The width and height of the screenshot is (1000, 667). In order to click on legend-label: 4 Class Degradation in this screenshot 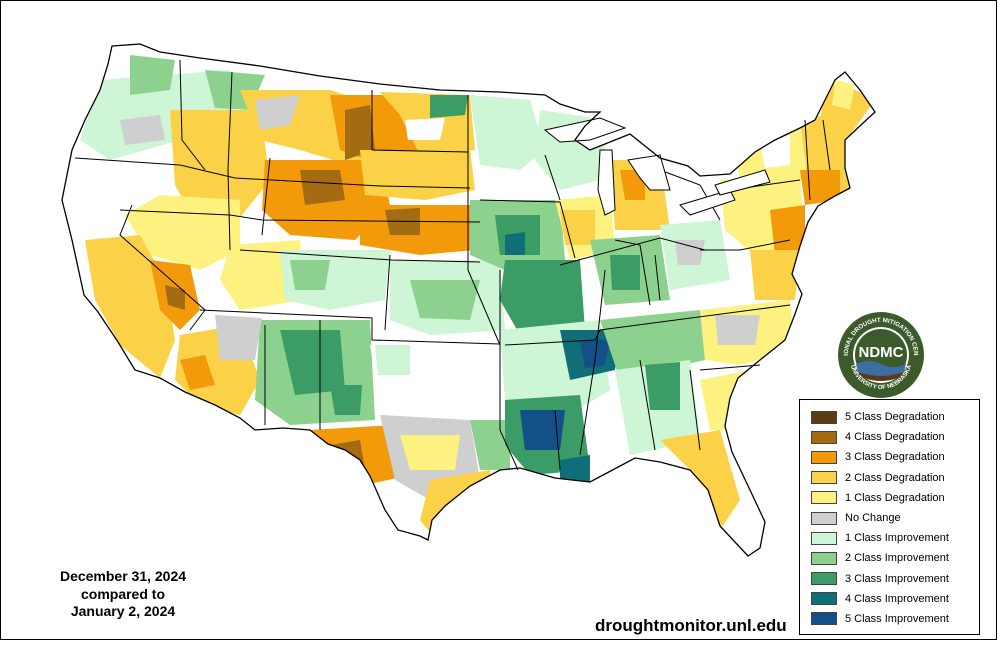, I will do `click(895, 437)`.